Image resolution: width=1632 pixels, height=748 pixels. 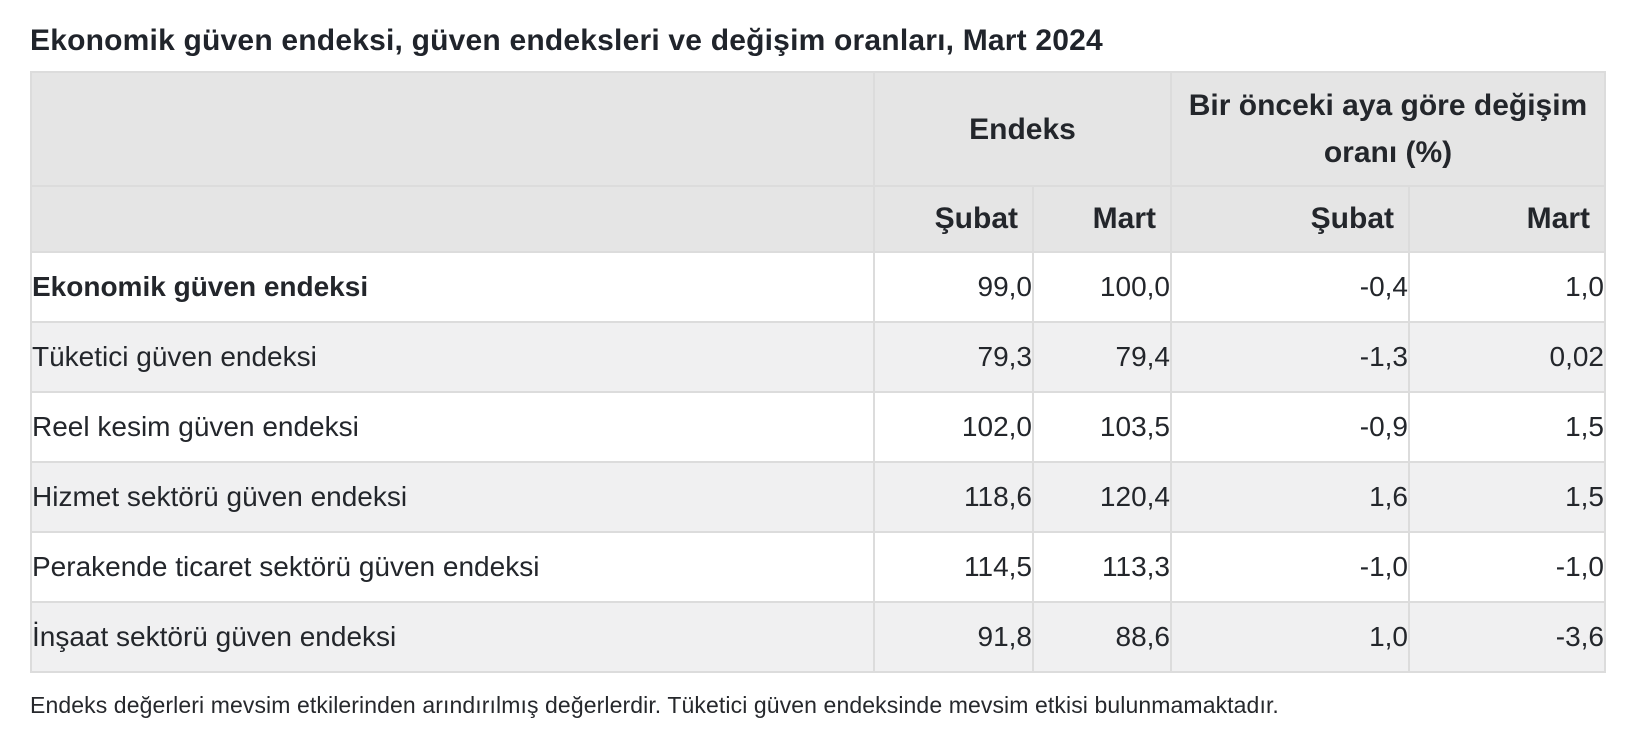 What do you see at coordinates (953, 219) in the screenshot?
I see `column-header-endeks-subat: Şubat` at bounding box center [953, 219].